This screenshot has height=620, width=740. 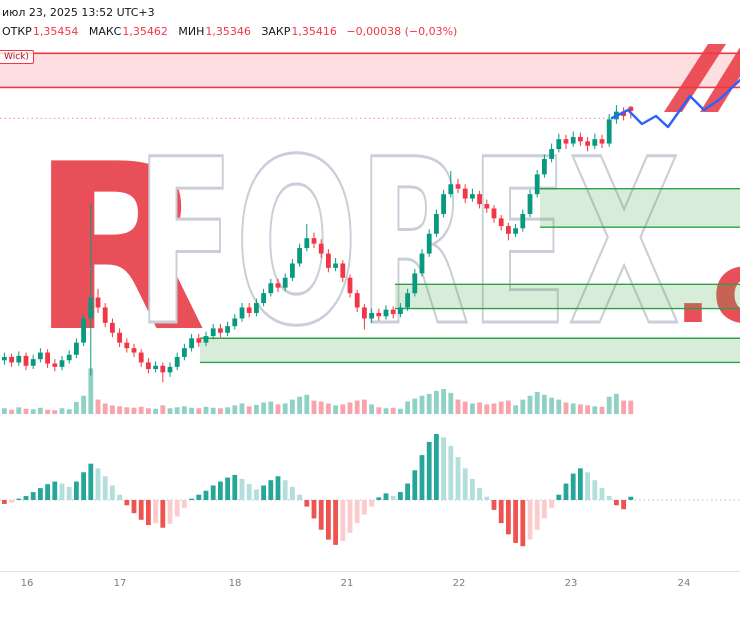 I want to click on x-axis-label: 22, so click(x=459, y=583).